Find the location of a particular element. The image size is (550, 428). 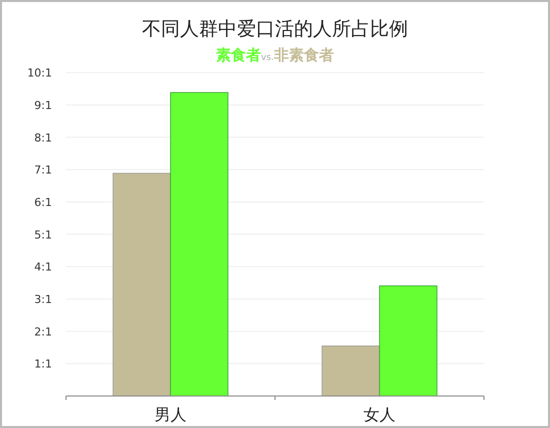

text: 1:1 is located at coordinates (43, 364).